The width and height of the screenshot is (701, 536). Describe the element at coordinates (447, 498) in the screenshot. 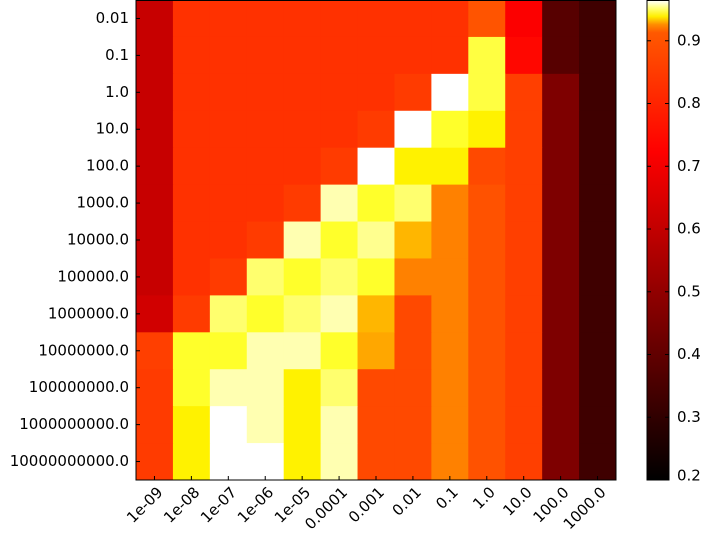

I see `x-tick-label: 0.1` at that location.